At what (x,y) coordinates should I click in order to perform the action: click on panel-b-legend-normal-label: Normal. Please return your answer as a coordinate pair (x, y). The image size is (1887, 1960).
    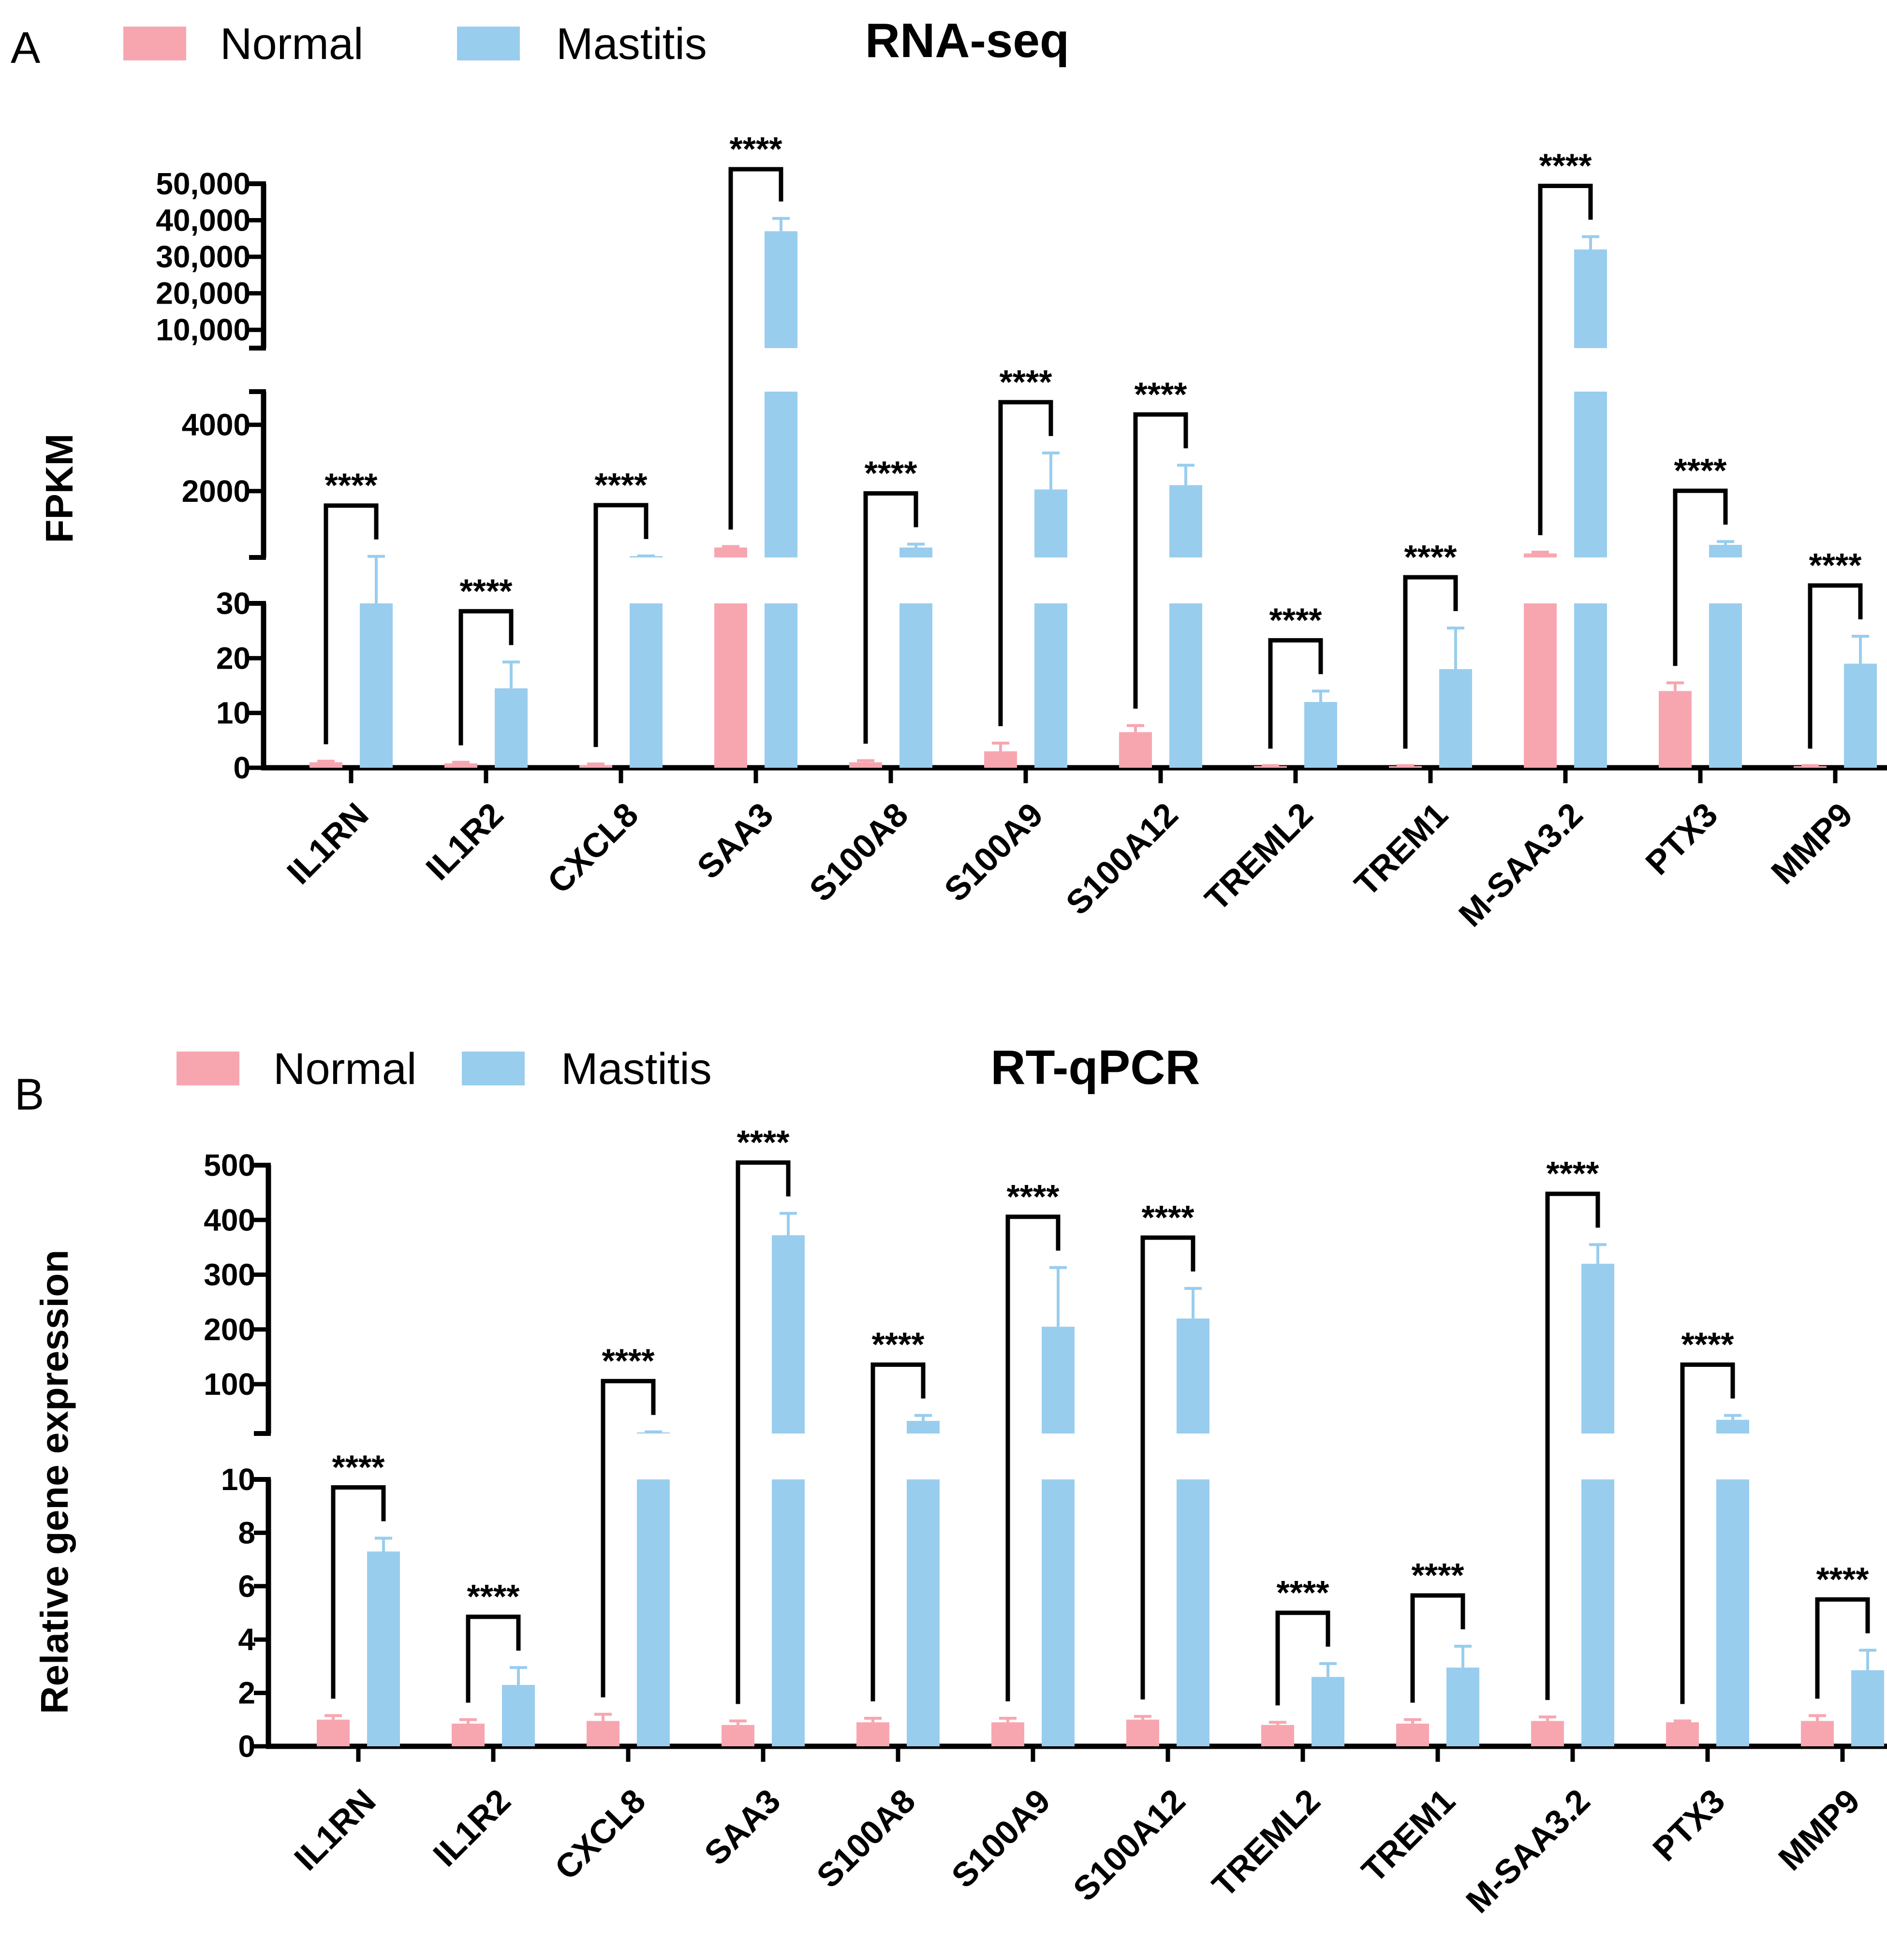
    Looking at the image, I should click on (344, 1069).